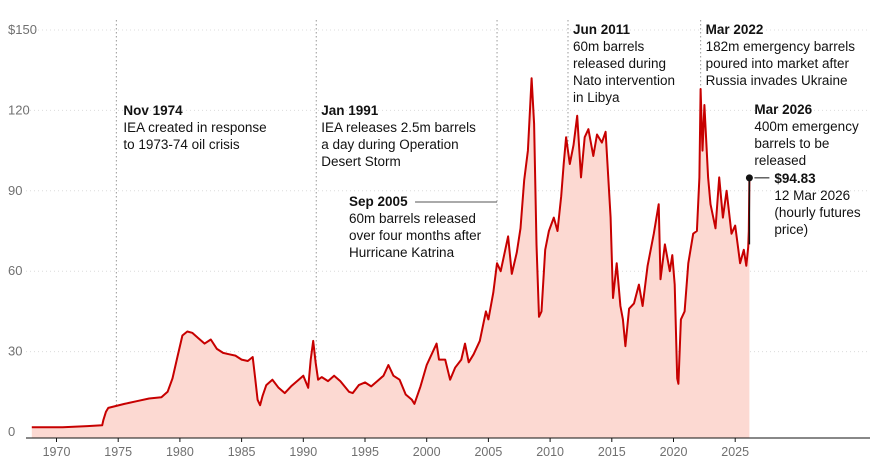 The height and width of the screenshot is (467, 879). Describe the element at coordinates (817, 212) in the screenshot. I see `latest-price-note: (hourly futures` at that location.